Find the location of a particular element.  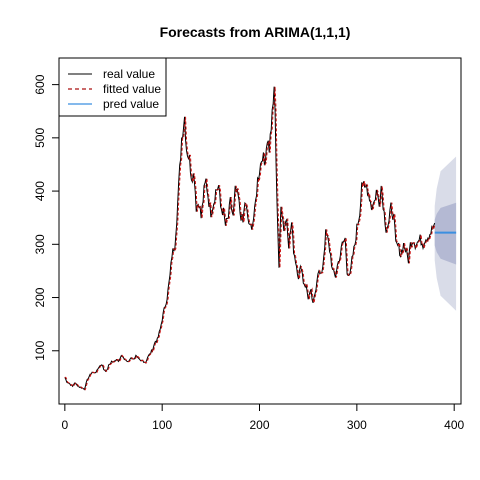

x-tick-label-0: 0 is located at coordinates (64, 425).